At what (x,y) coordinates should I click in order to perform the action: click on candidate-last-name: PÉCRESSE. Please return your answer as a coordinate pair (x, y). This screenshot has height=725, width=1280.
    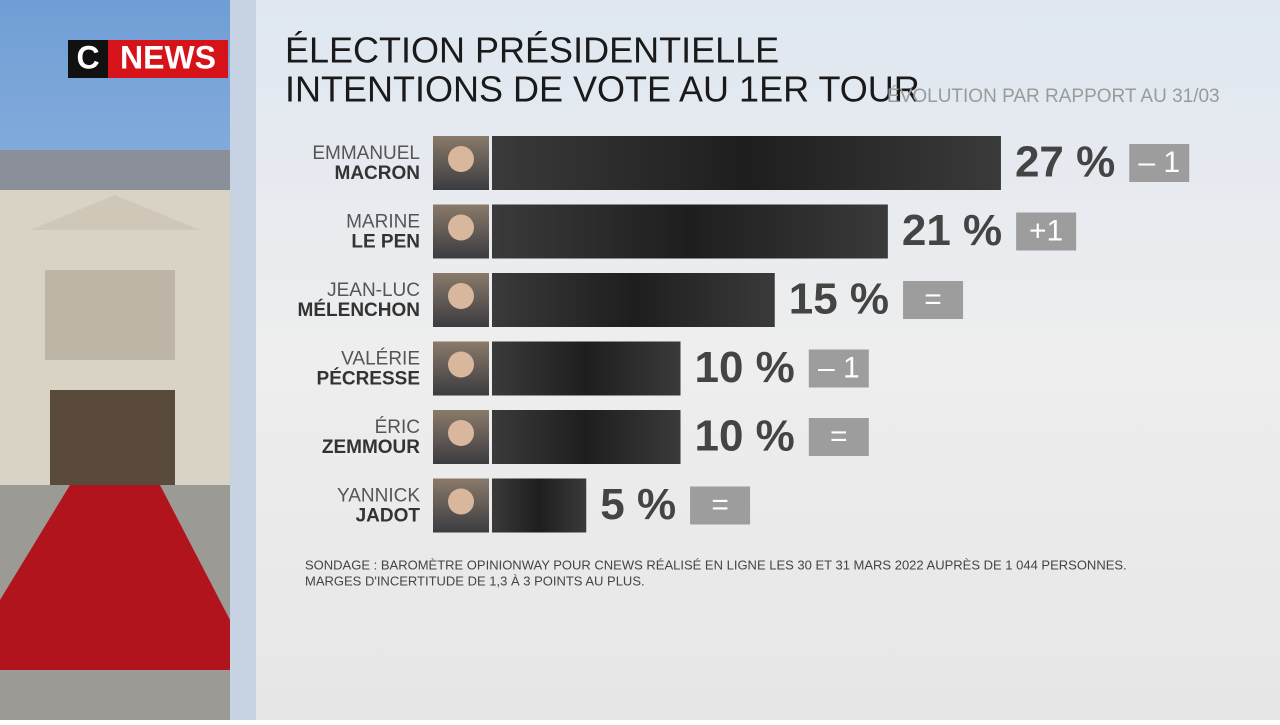
    Looking at the image, I should click on (368, 379).